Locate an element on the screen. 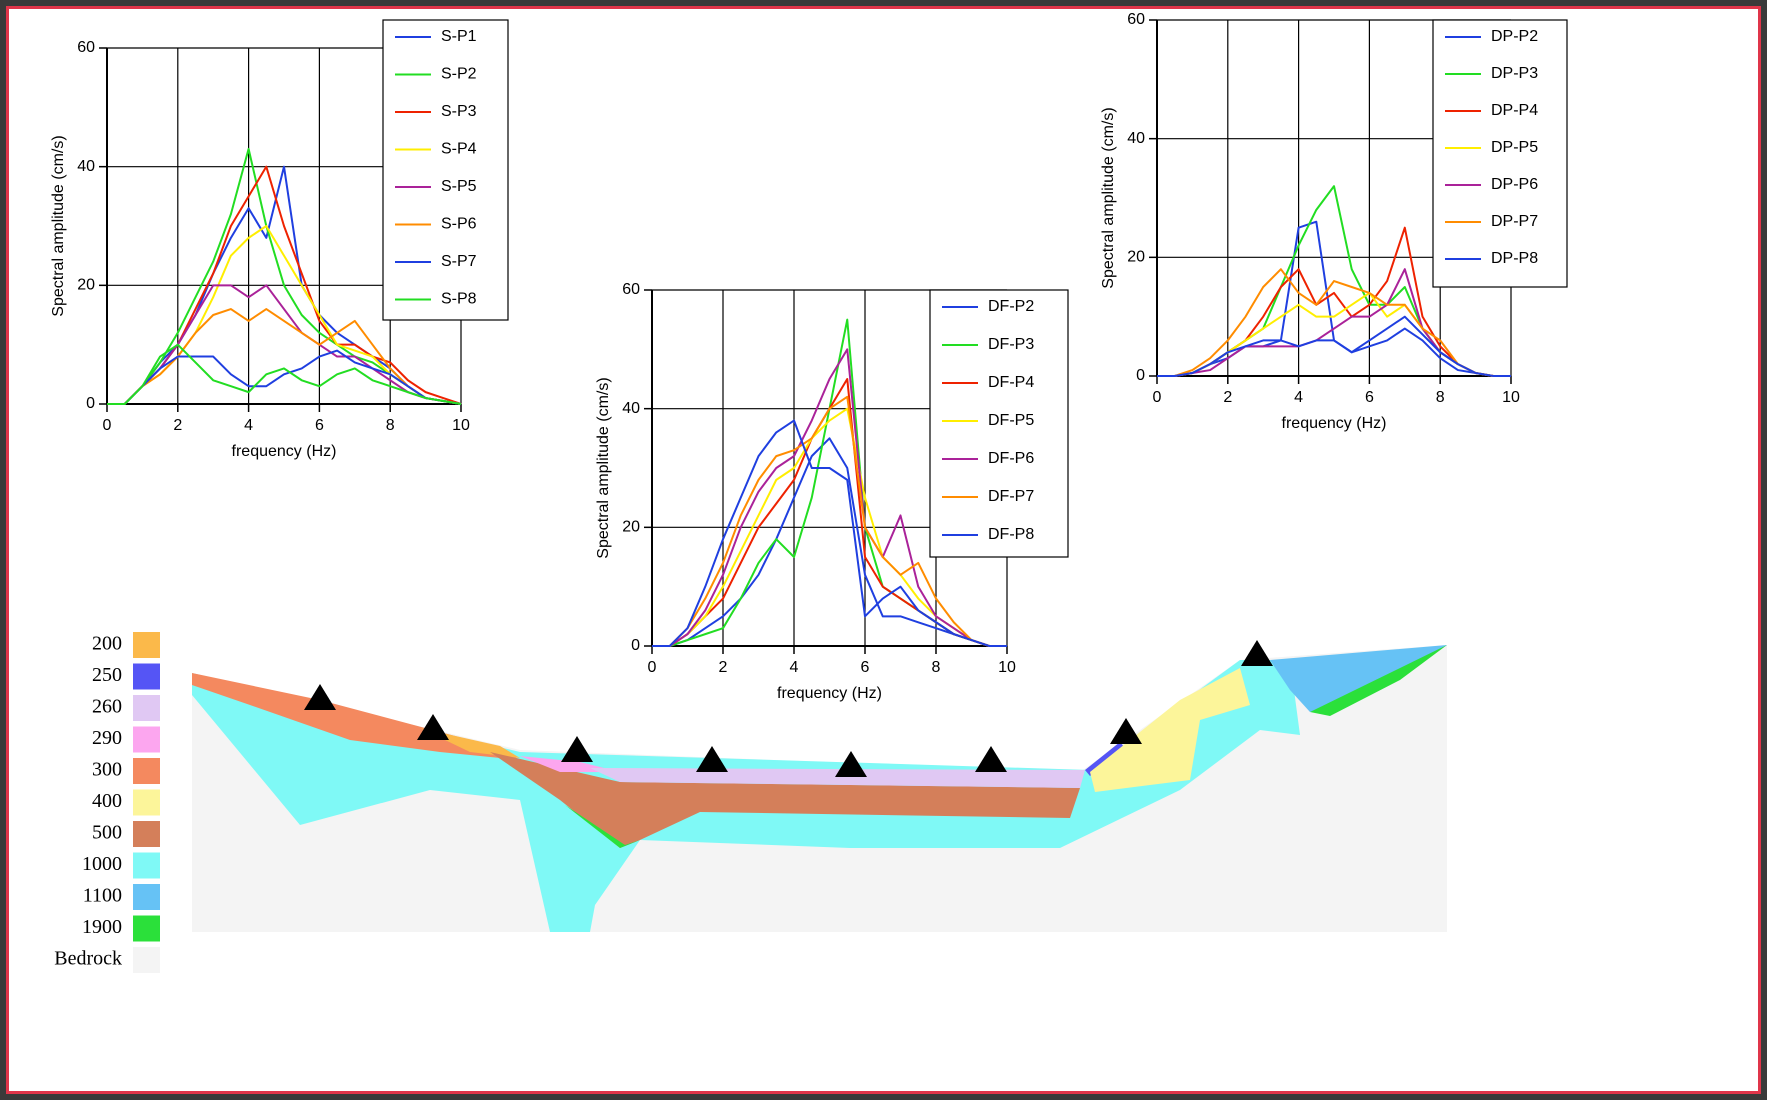  legend-label: S-P5 is located at coordinates (459, 186).